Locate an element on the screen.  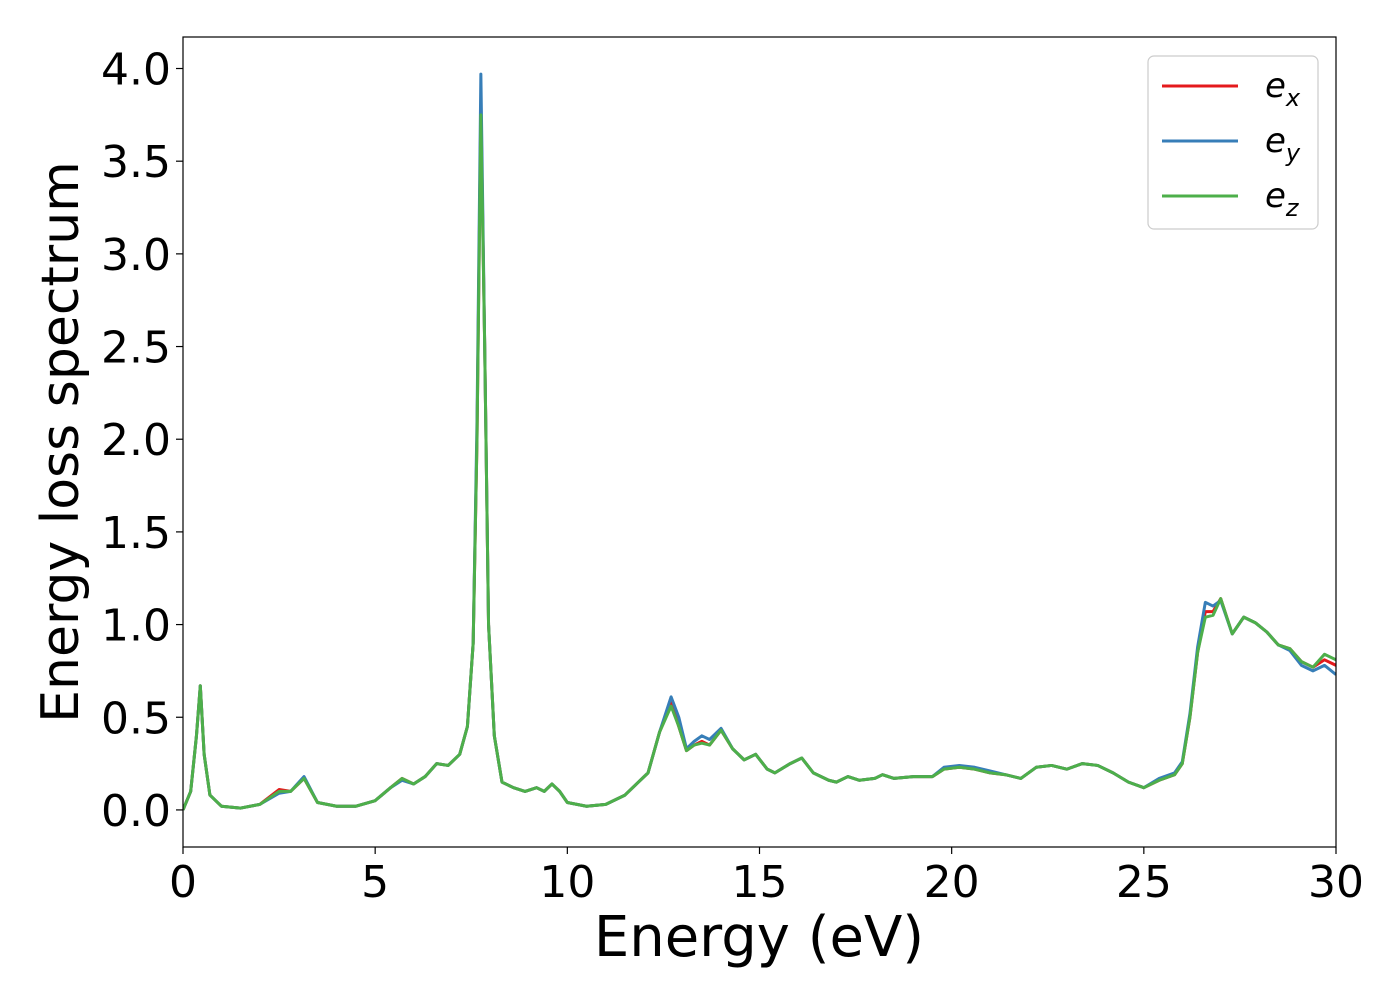
x-tick-label: 10 is located at coordinates (567, 882).